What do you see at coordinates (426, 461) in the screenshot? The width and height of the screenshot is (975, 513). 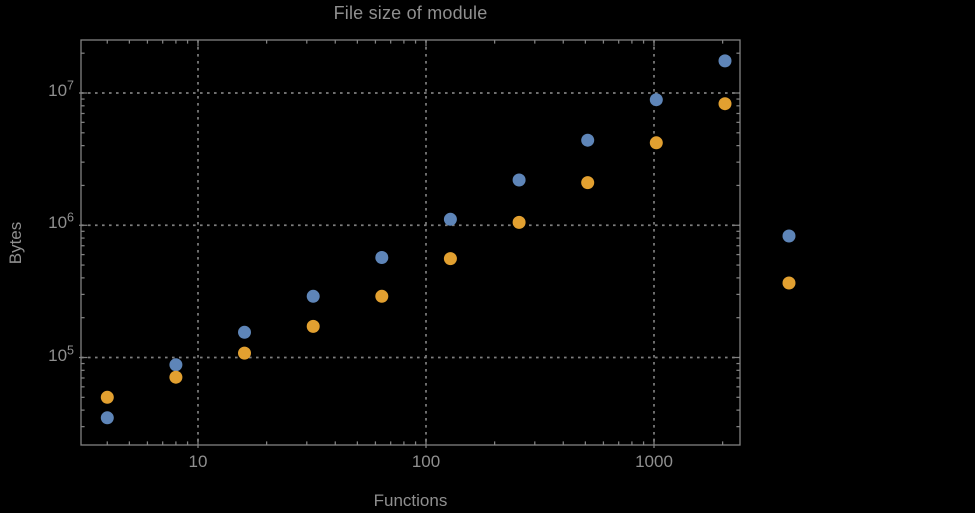 I see `x-tick-label: 100` at bounding box center [426, 461].